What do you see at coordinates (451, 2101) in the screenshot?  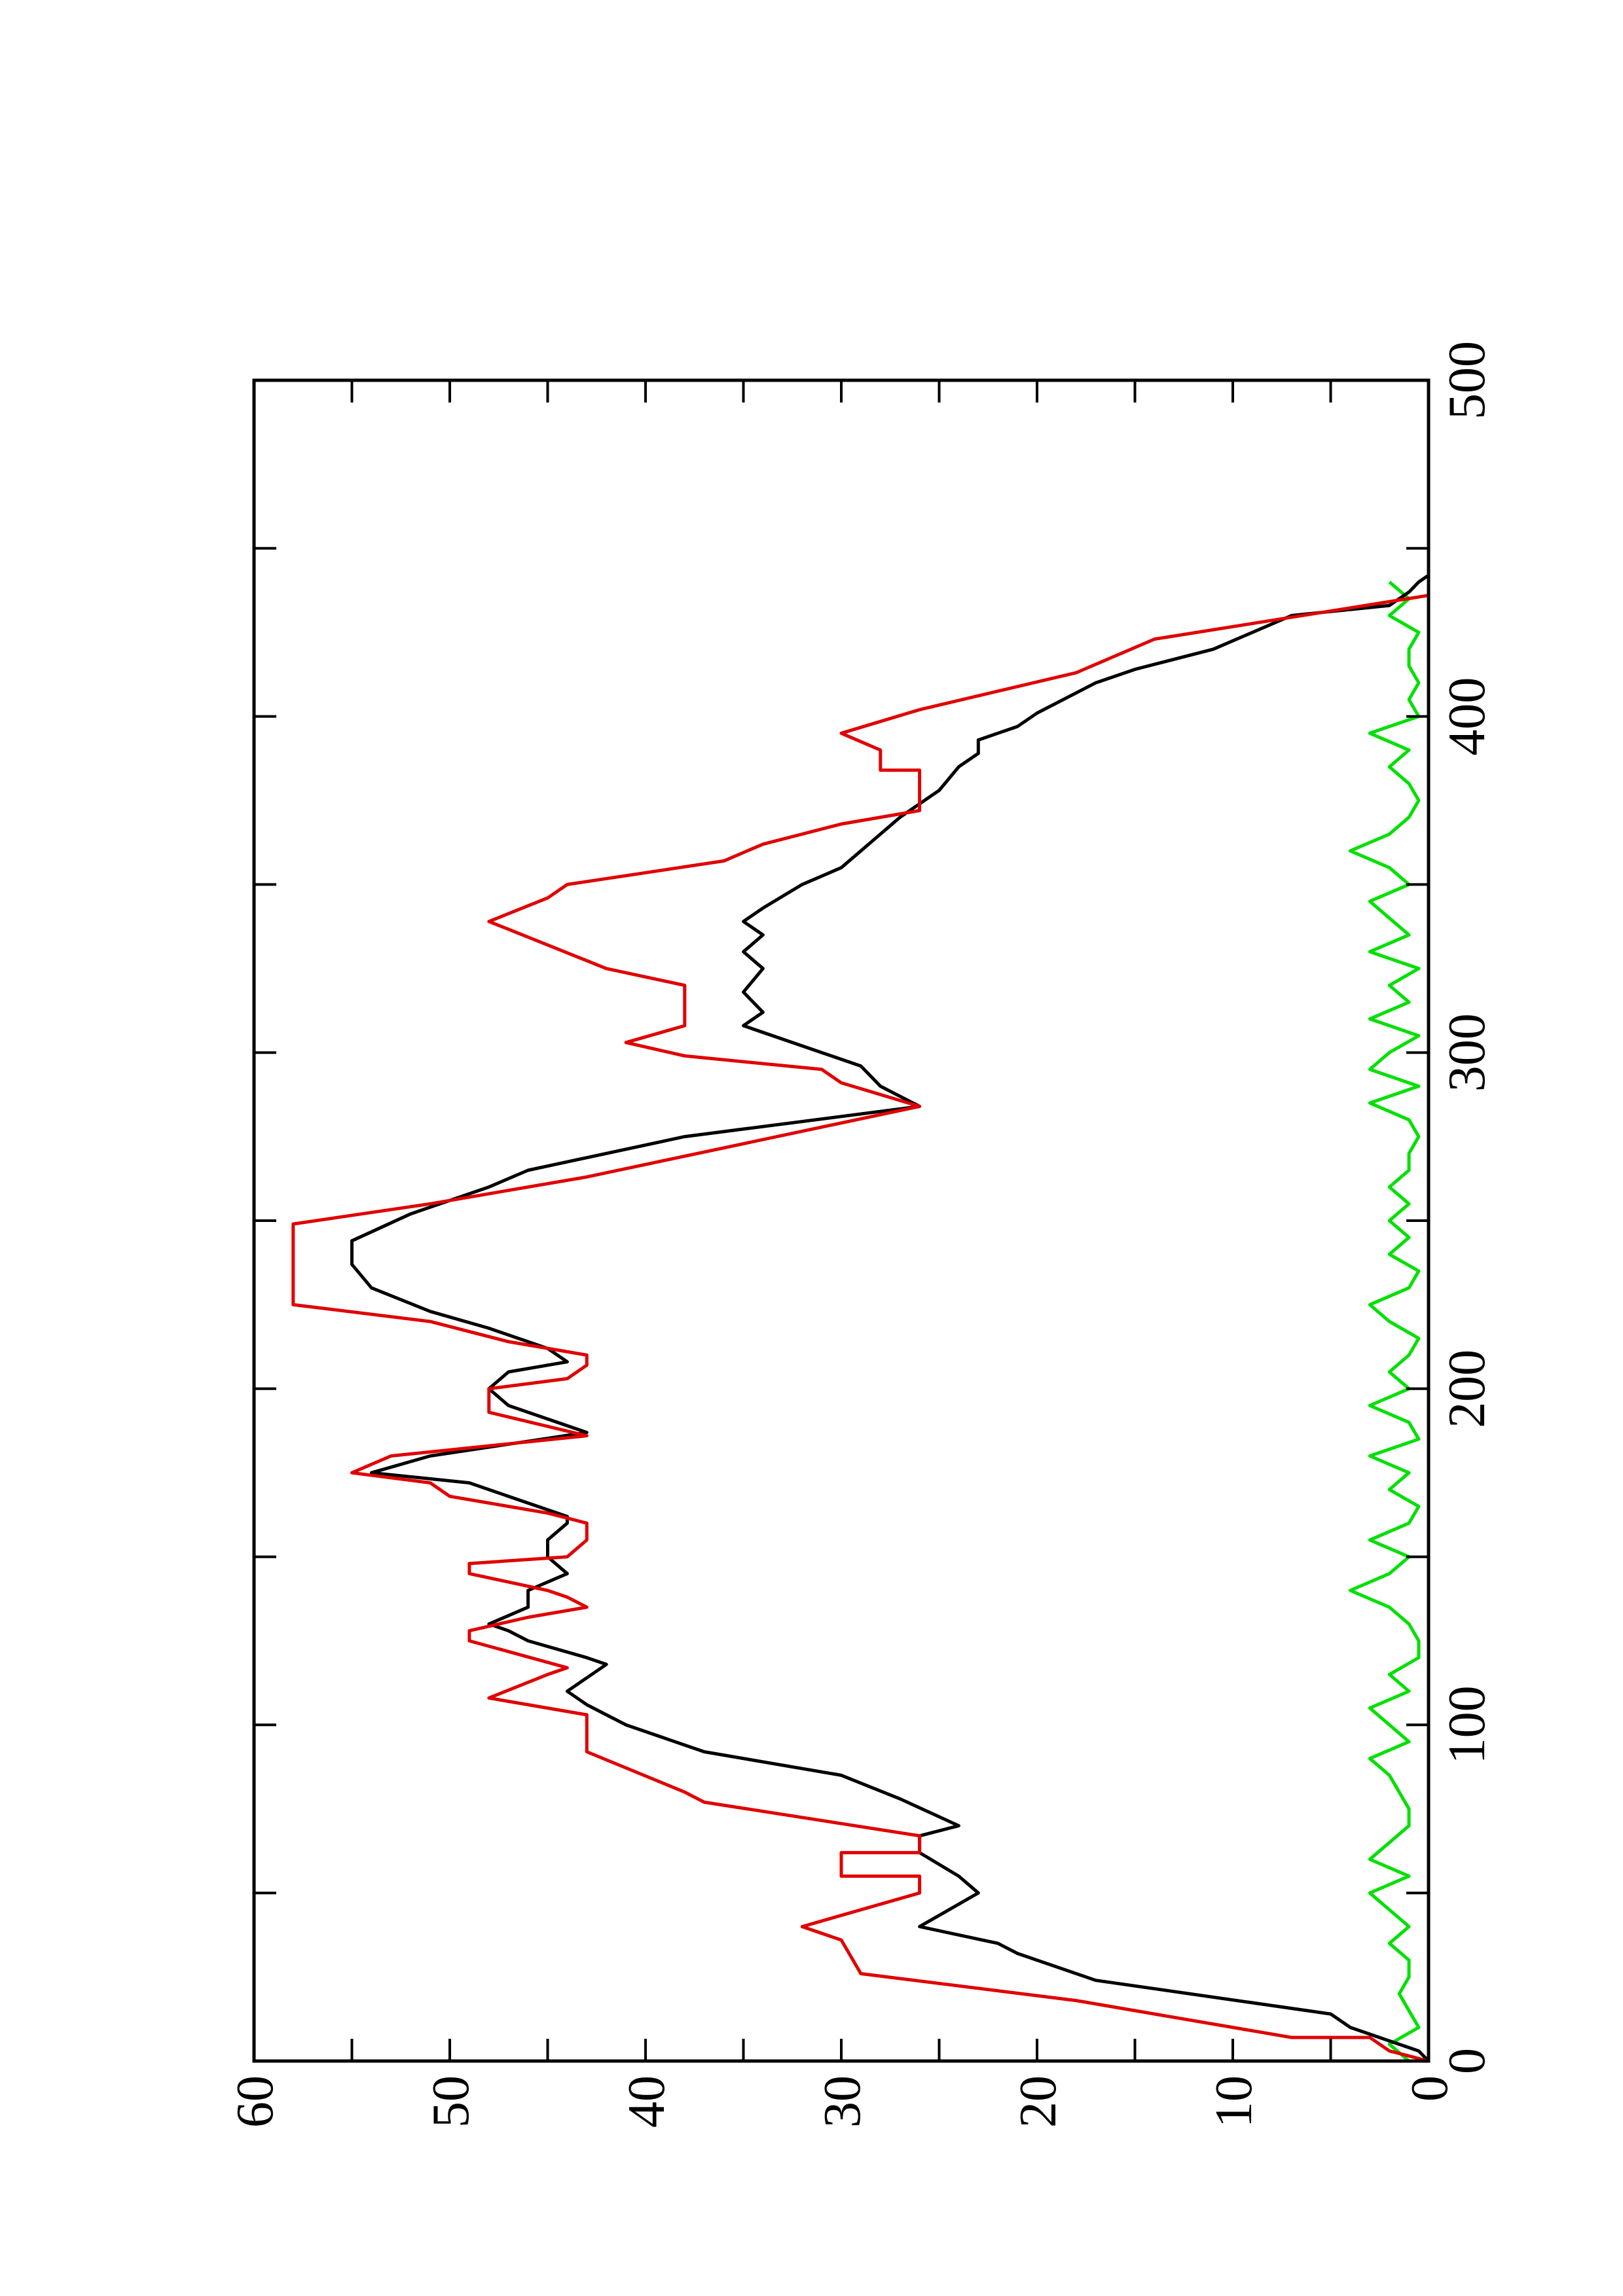 I see `y-tick-label: 50` at bounding box center [451, 2101].